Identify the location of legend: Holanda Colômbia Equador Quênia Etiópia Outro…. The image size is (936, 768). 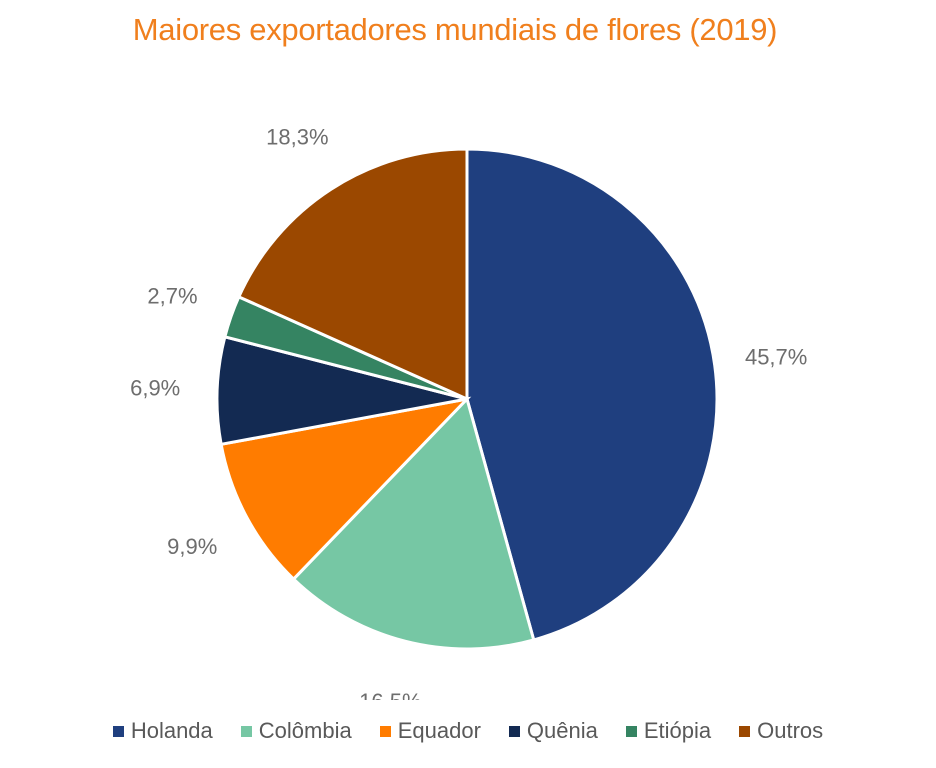
(468, 731).